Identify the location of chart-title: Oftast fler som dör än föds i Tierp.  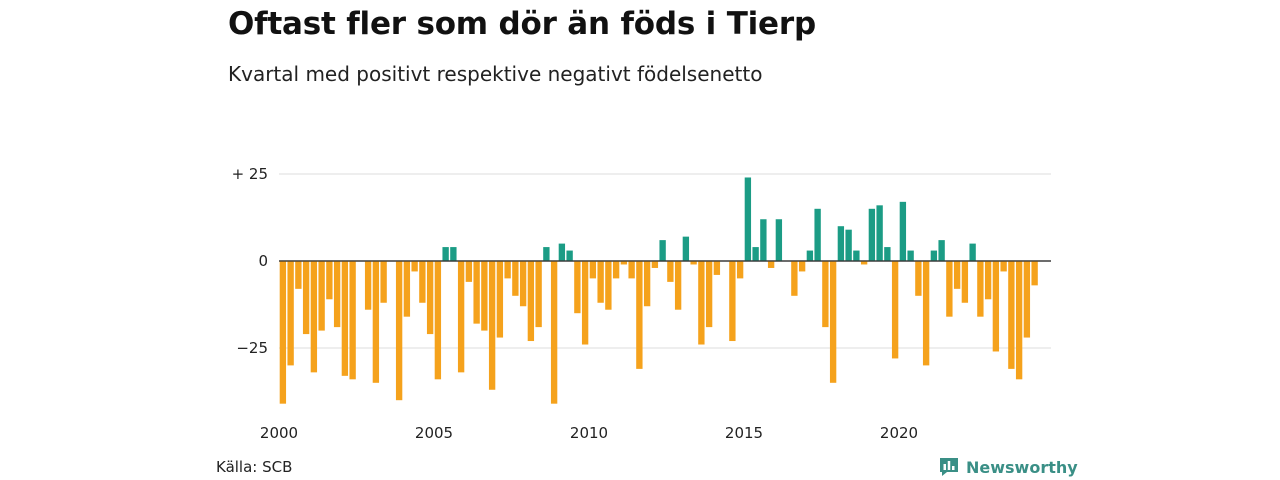
(522, 24).